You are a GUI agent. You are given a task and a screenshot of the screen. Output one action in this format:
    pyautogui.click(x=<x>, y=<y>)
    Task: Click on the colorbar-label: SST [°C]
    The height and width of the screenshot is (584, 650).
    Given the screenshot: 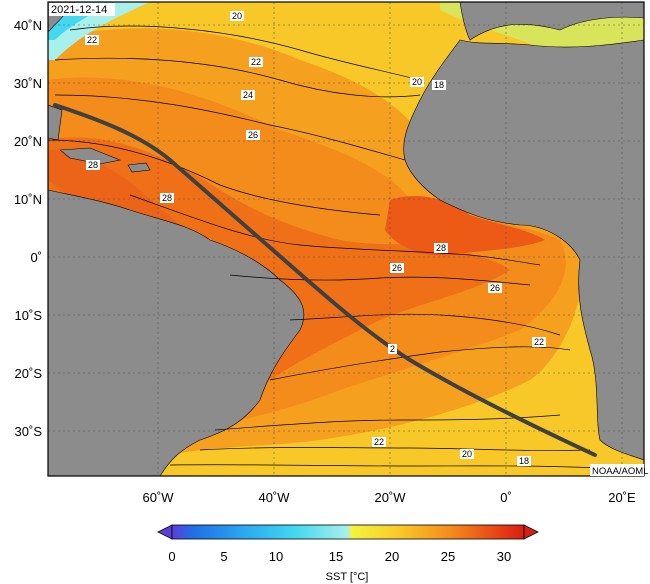 What is the action you would take?
    pyautogui.click(x=347, y=577)
    